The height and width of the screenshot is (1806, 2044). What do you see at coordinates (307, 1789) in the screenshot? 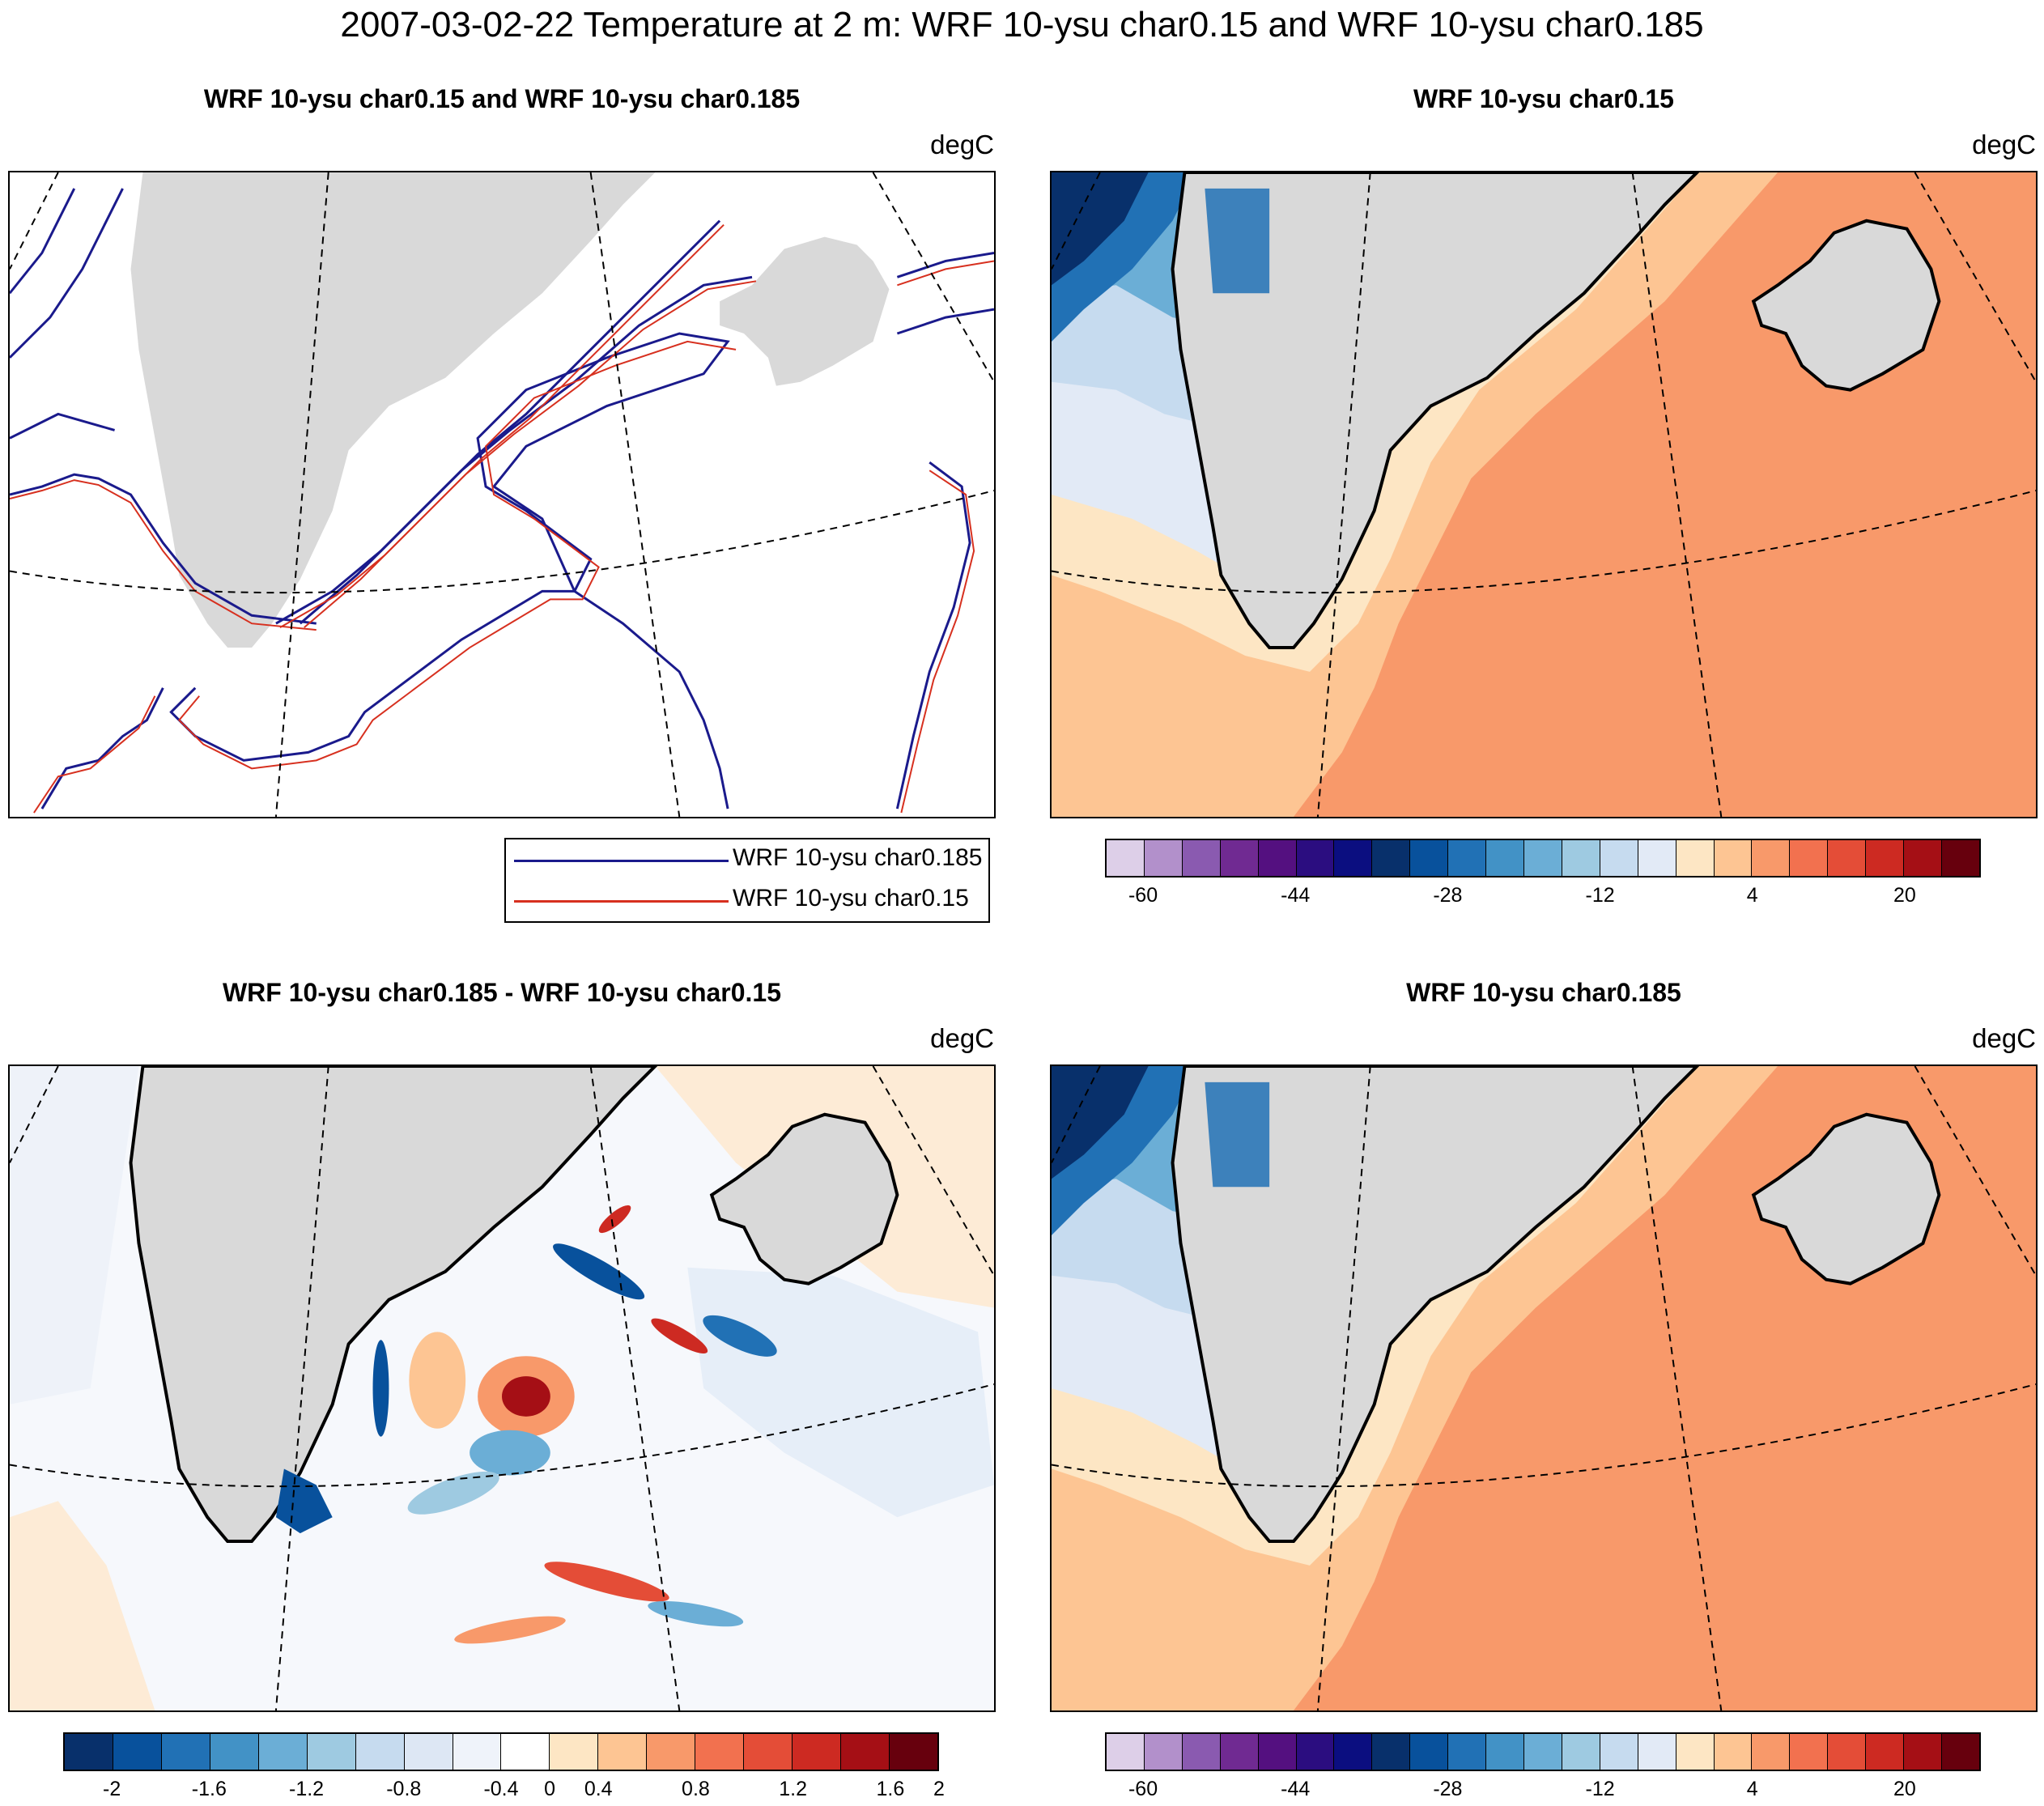
I see `colorbar-tick-label: -1.2` at bounding box center [307, 1789].